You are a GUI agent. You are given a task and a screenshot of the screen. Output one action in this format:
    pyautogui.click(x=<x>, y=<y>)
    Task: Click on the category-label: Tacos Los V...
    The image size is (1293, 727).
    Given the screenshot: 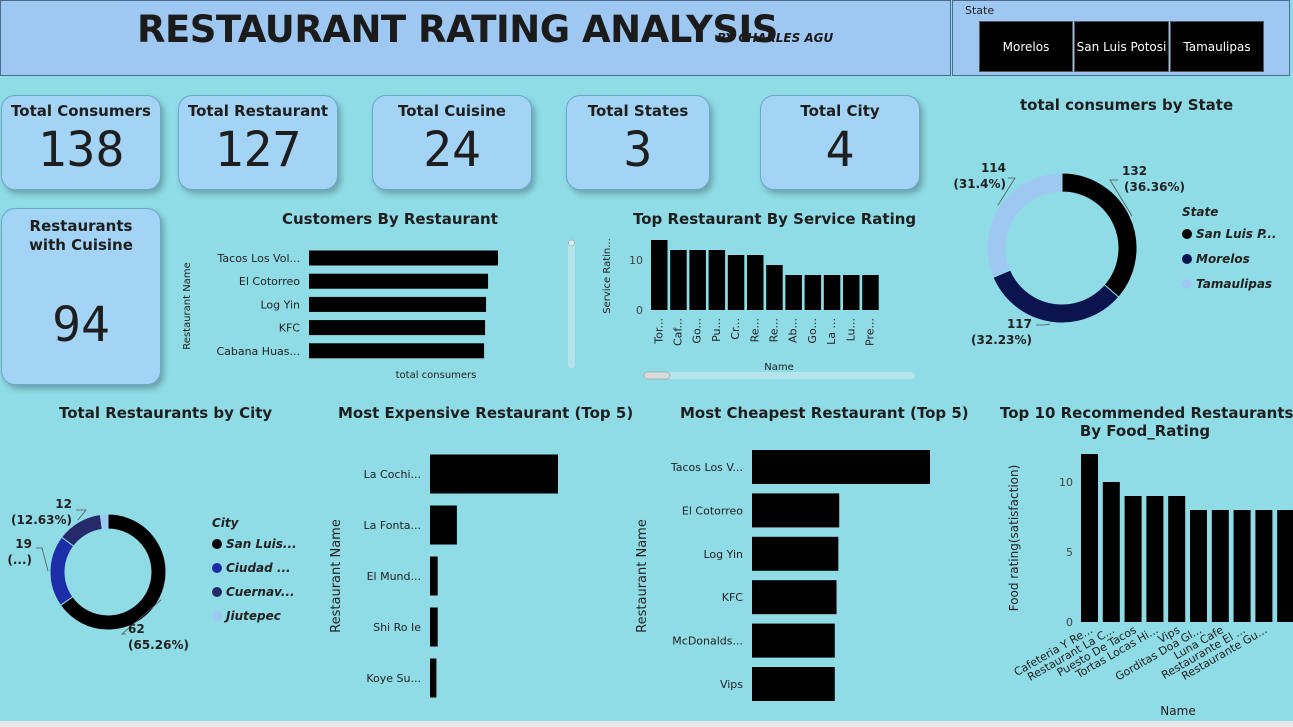 What is the action you would take?
    pyautogui.click(x=706, y=467)
    